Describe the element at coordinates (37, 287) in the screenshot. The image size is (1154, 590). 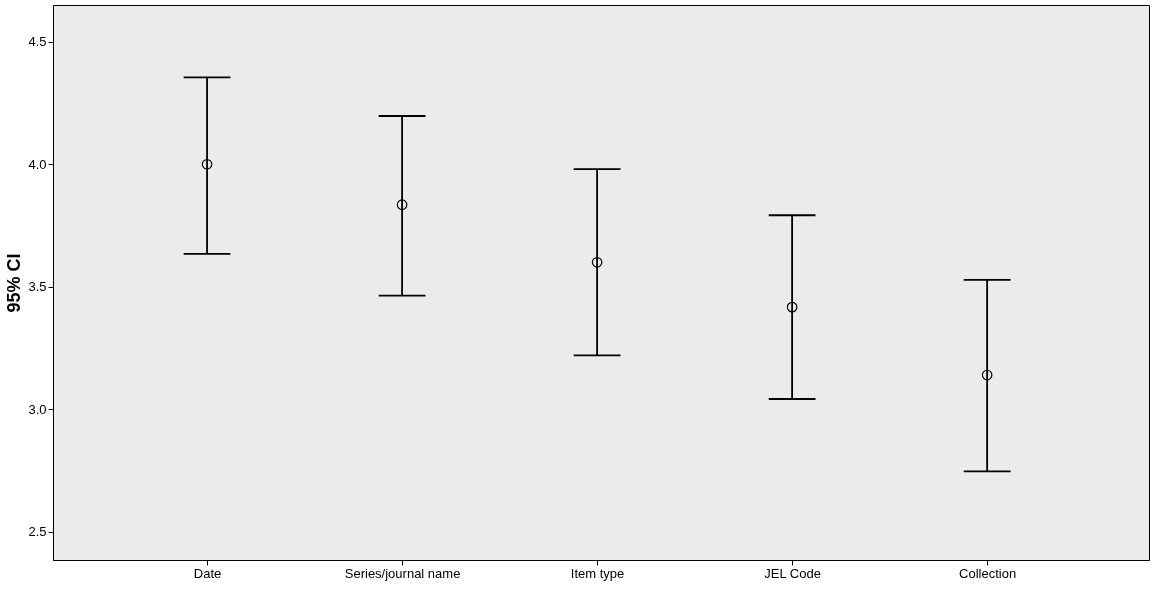
I see `y-tick-label: 3.5` at that location.